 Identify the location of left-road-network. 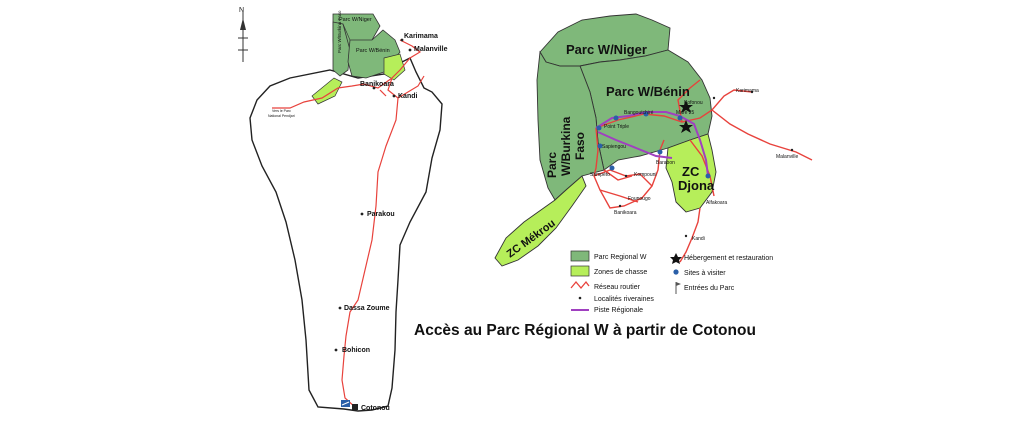
(348, 224).